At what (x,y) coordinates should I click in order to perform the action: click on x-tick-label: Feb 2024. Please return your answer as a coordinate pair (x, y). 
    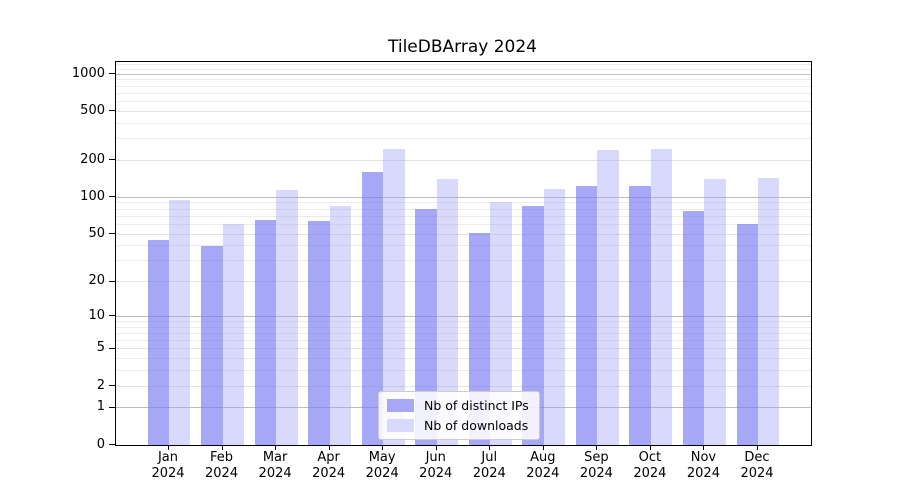
    Looking at the image, I should click on (222, 466).